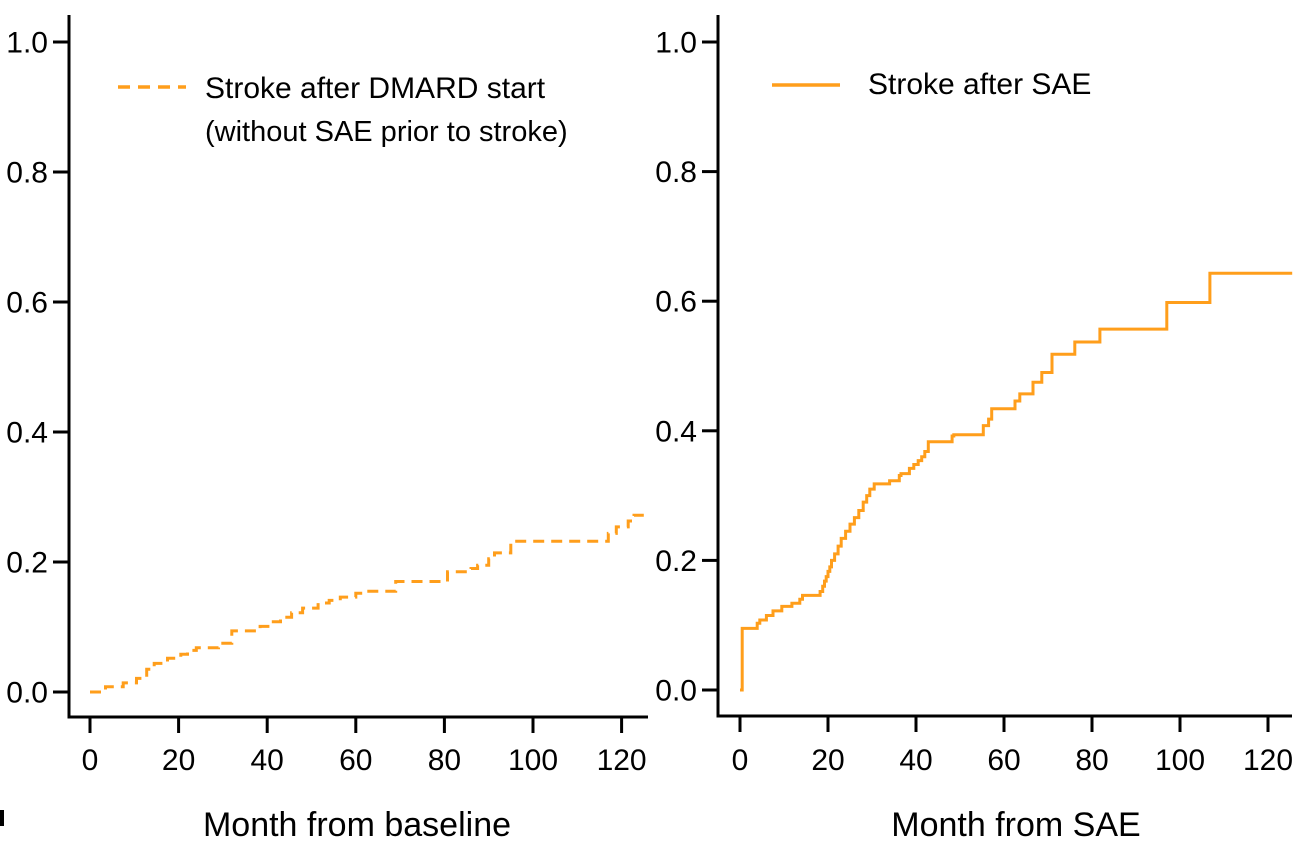 The width and height of the screenshot is (1314, 864). Describe the element at coordinates (1016, 825) in the screenshot. I see `x-axis-title-right: Month from SAE` at that location.